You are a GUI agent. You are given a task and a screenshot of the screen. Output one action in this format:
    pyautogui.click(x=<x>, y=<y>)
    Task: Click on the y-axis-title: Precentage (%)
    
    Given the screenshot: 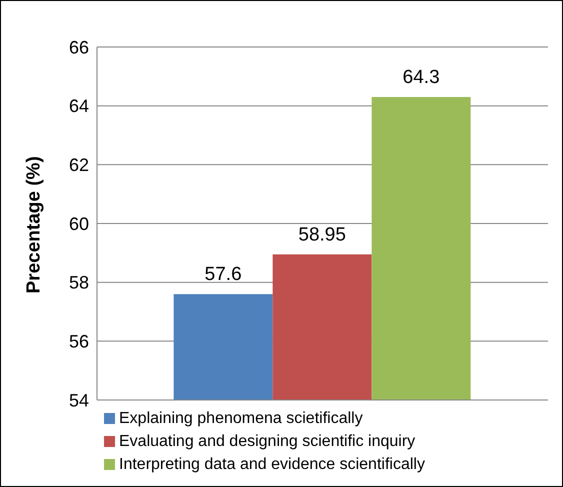 What is the action you would take?
    pyautogui.click(x=34, y=225)
    